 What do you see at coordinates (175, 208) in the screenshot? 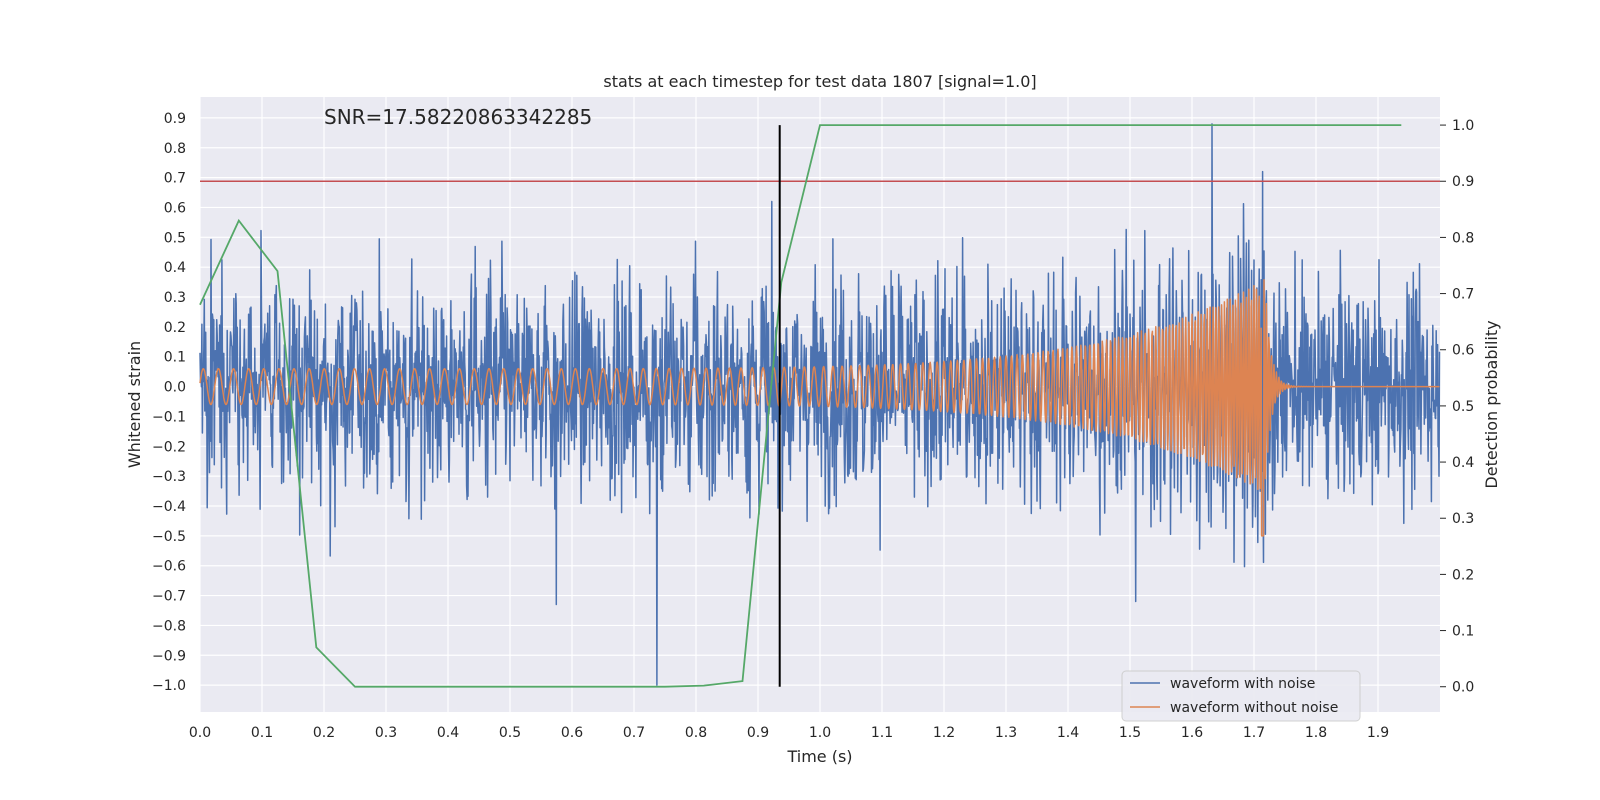
I see `y-tick-label: 0.6` at bounding box center [175, 208].